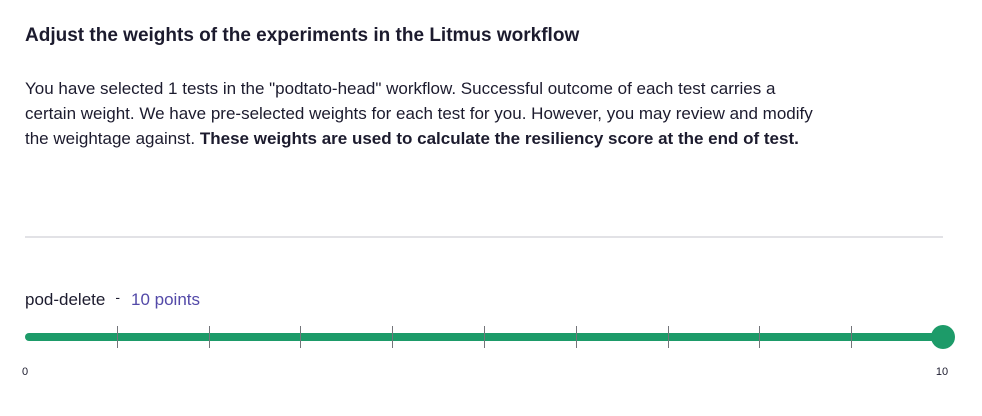  What do you see at coordinates (166, 299) in the screenshot?
I see `experiment-points: 10 points` at bounding box center [166, 299].